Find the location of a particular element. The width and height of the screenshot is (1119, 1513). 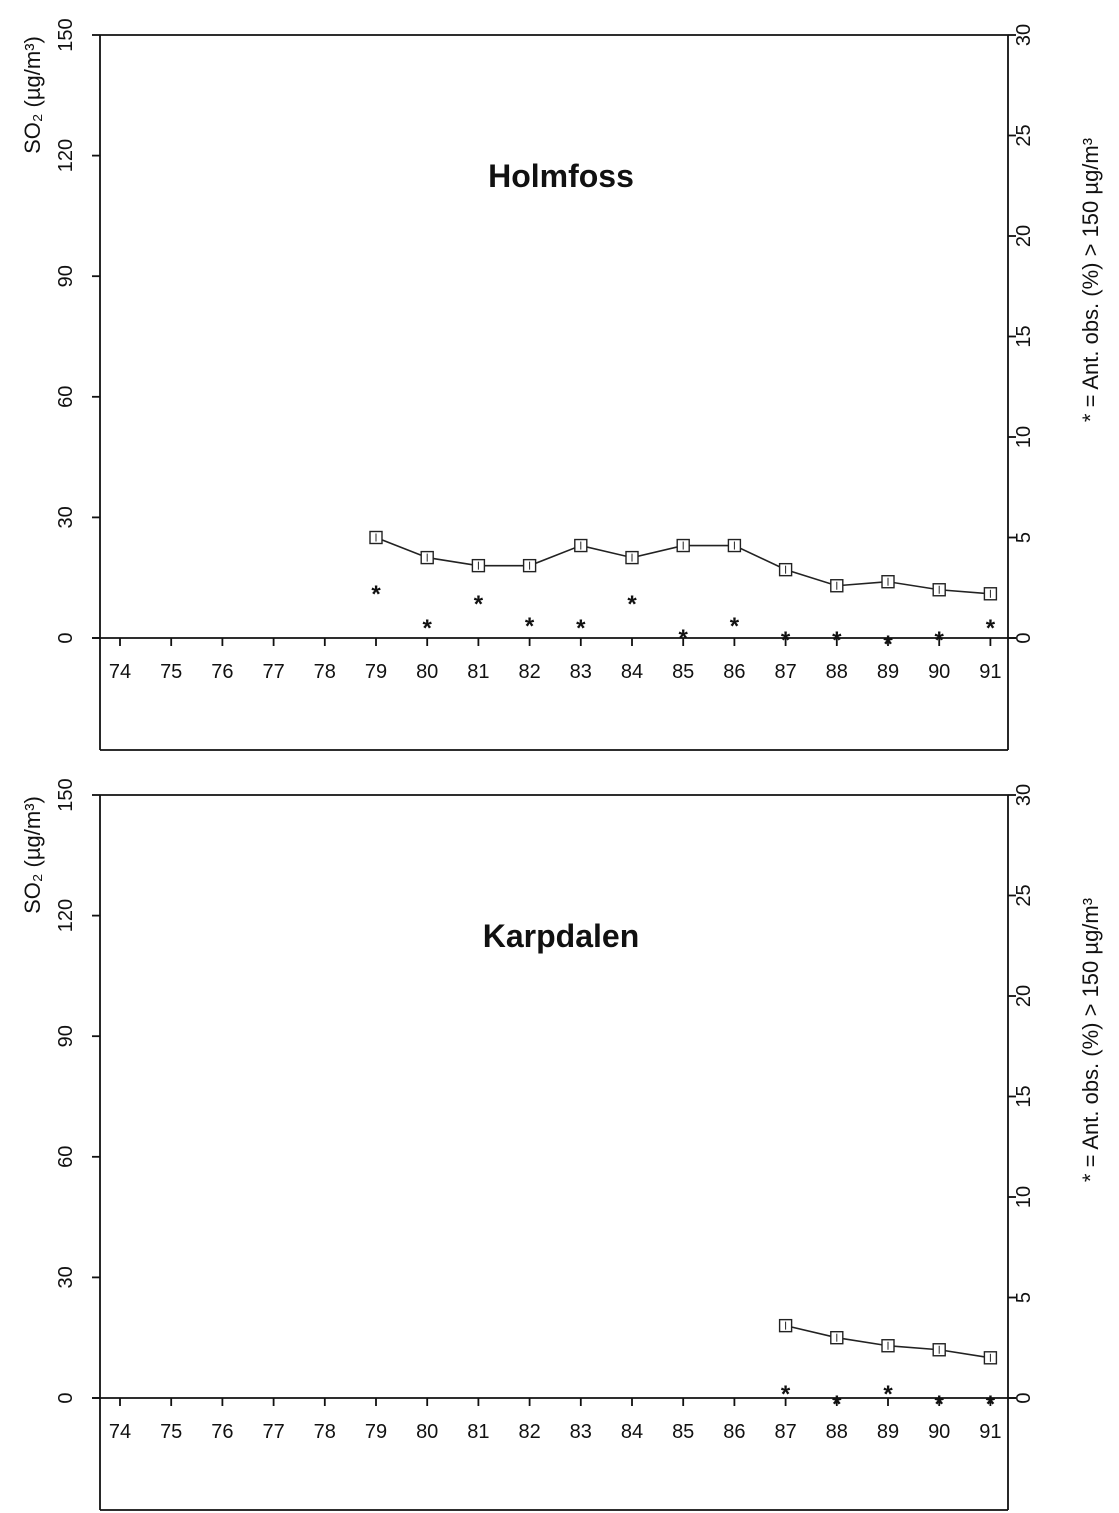

chart-title: Holmfoss is located at coordinates (561, 176).